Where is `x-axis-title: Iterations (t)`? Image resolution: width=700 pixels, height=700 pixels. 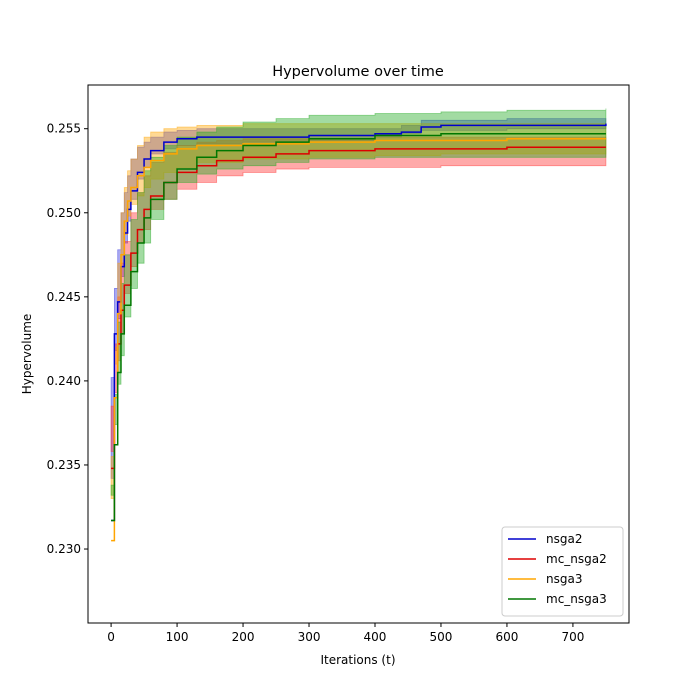
x-axis-title: Iterations (t) is located at coordinates (357, 660).